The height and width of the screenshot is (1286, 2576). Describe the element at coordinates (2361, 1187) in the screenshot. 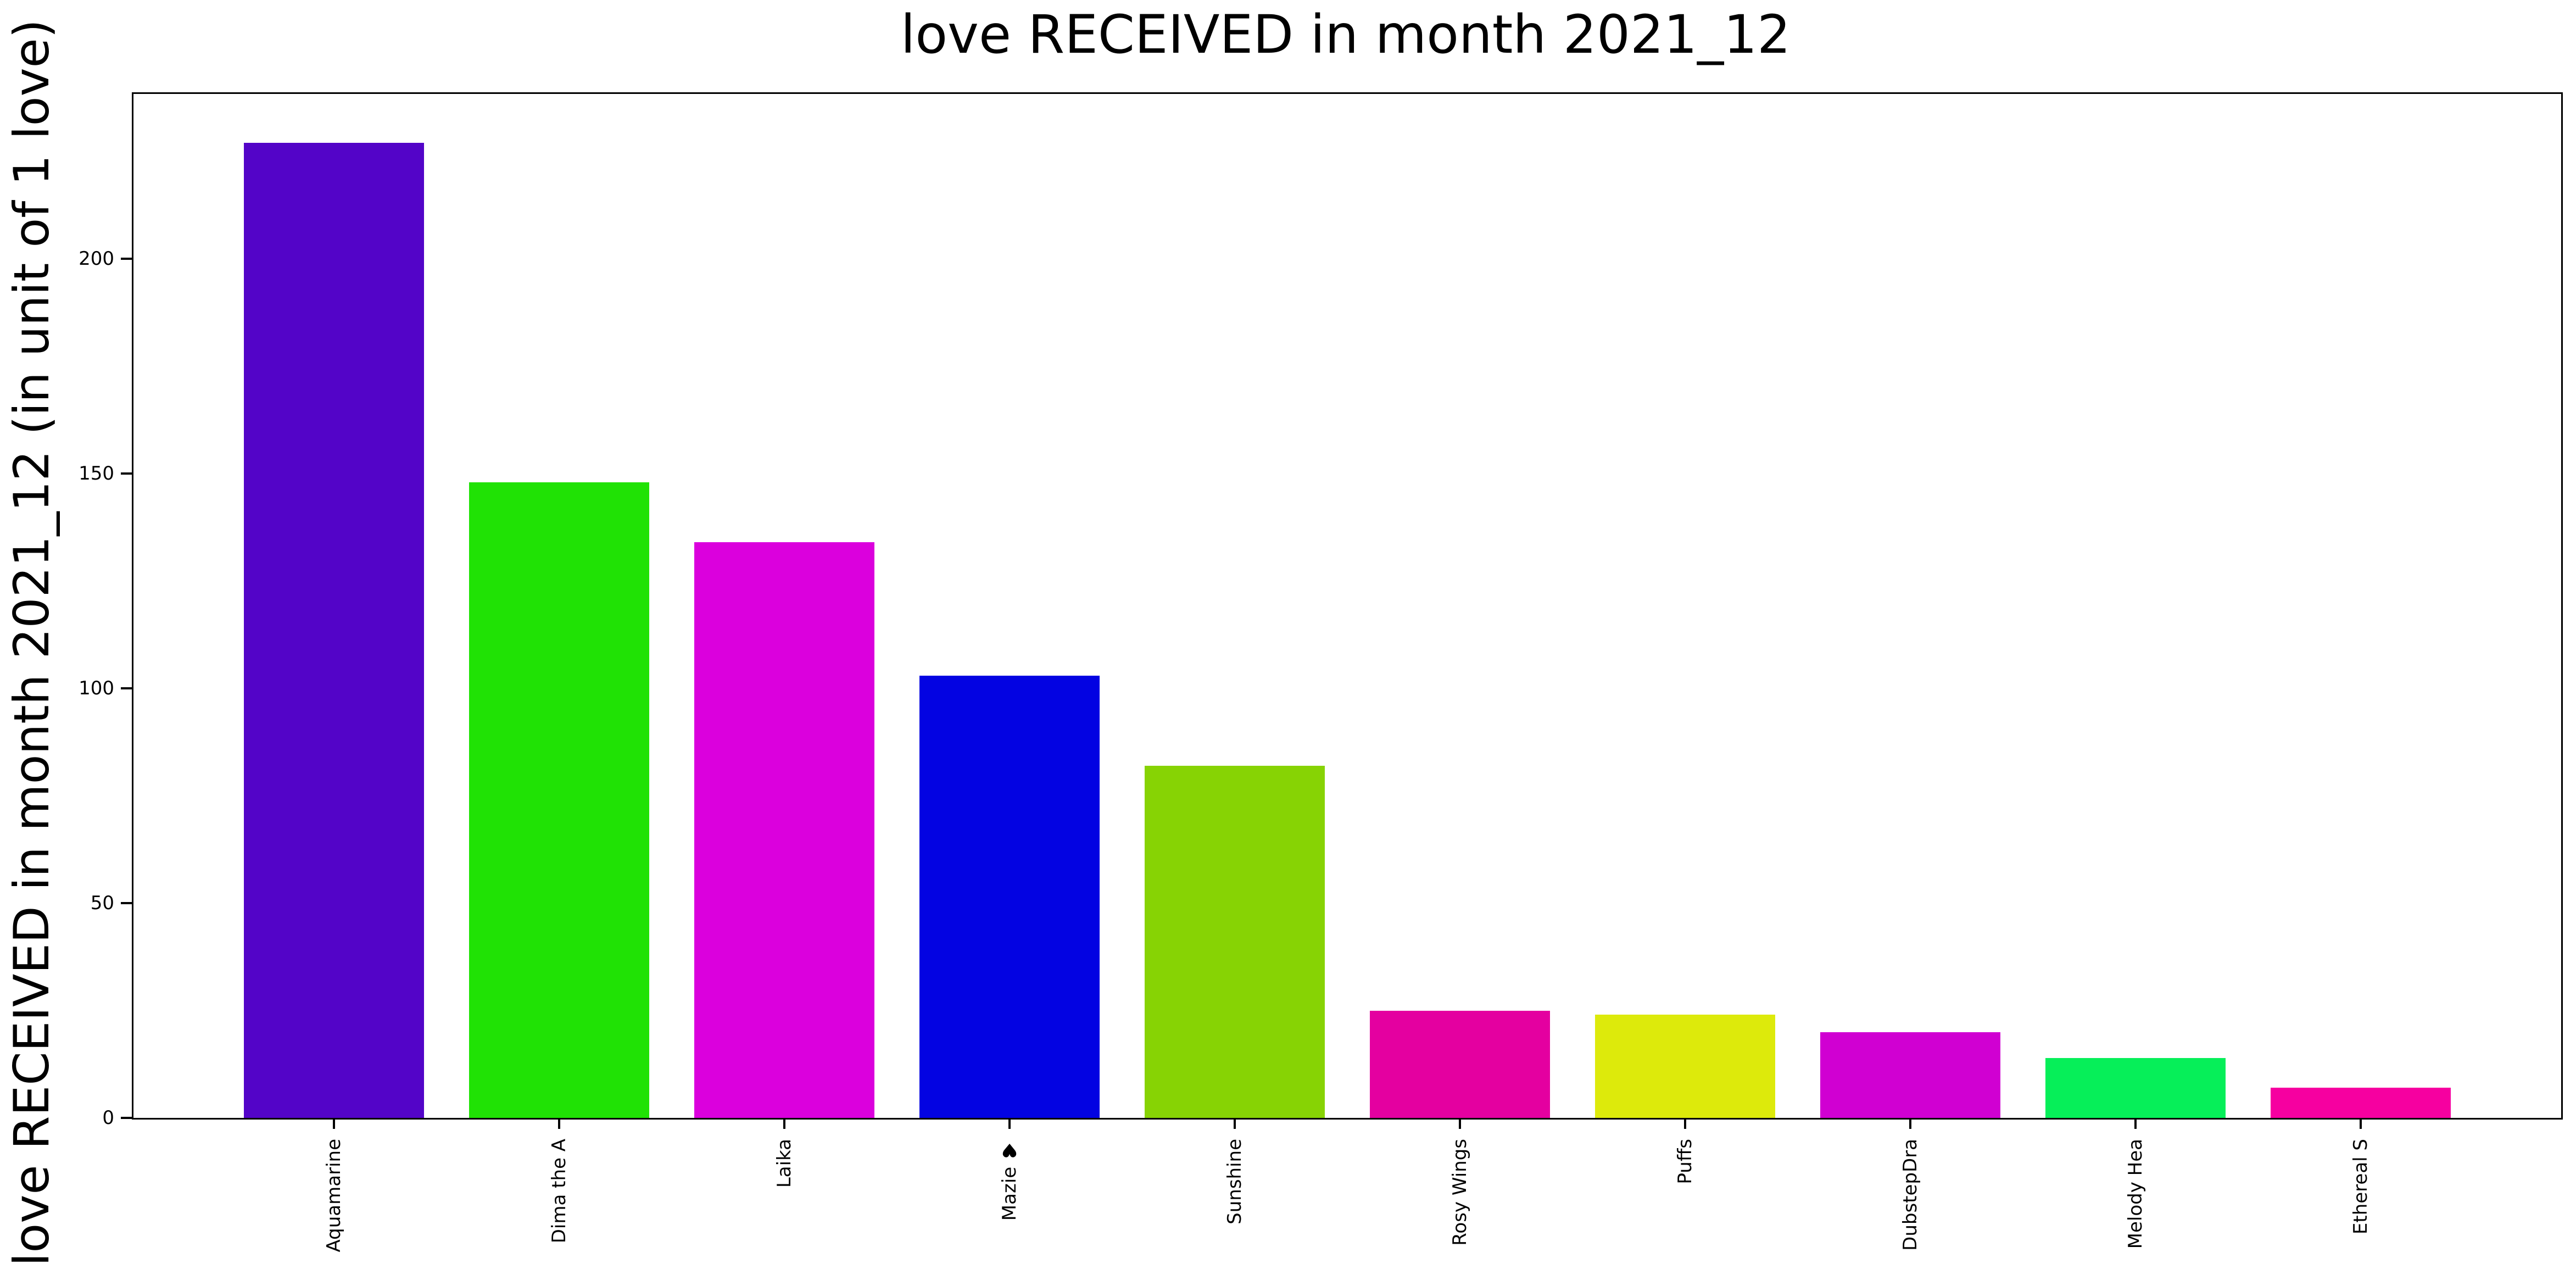

I see `x-tick-label: Ethereal S` at that location.